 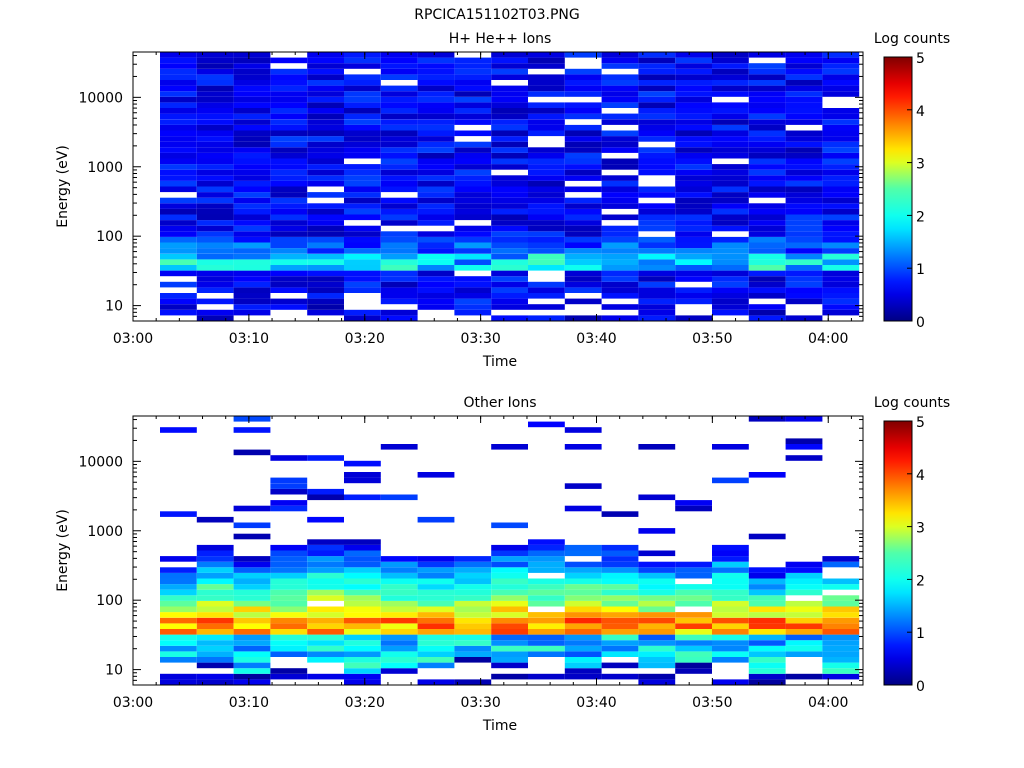 I want to click on colorbar-tick-label: 0, so click(x=920, y=323).